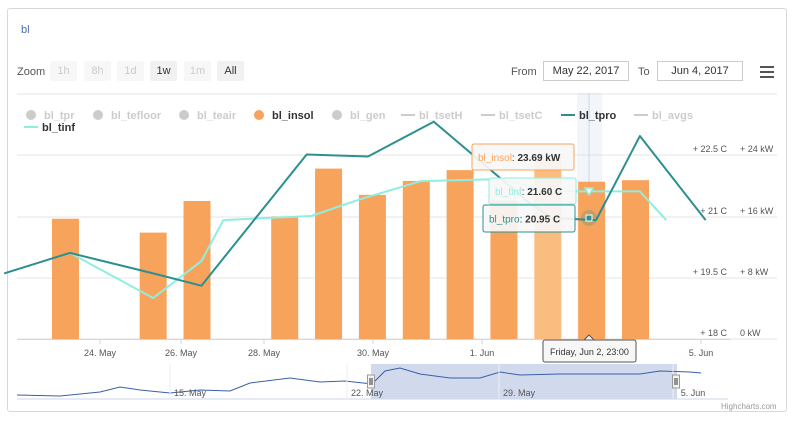 The image size is (795, 433). I want to click on legend-item-bl_tpr: bl_tpr, so click(59, 116).